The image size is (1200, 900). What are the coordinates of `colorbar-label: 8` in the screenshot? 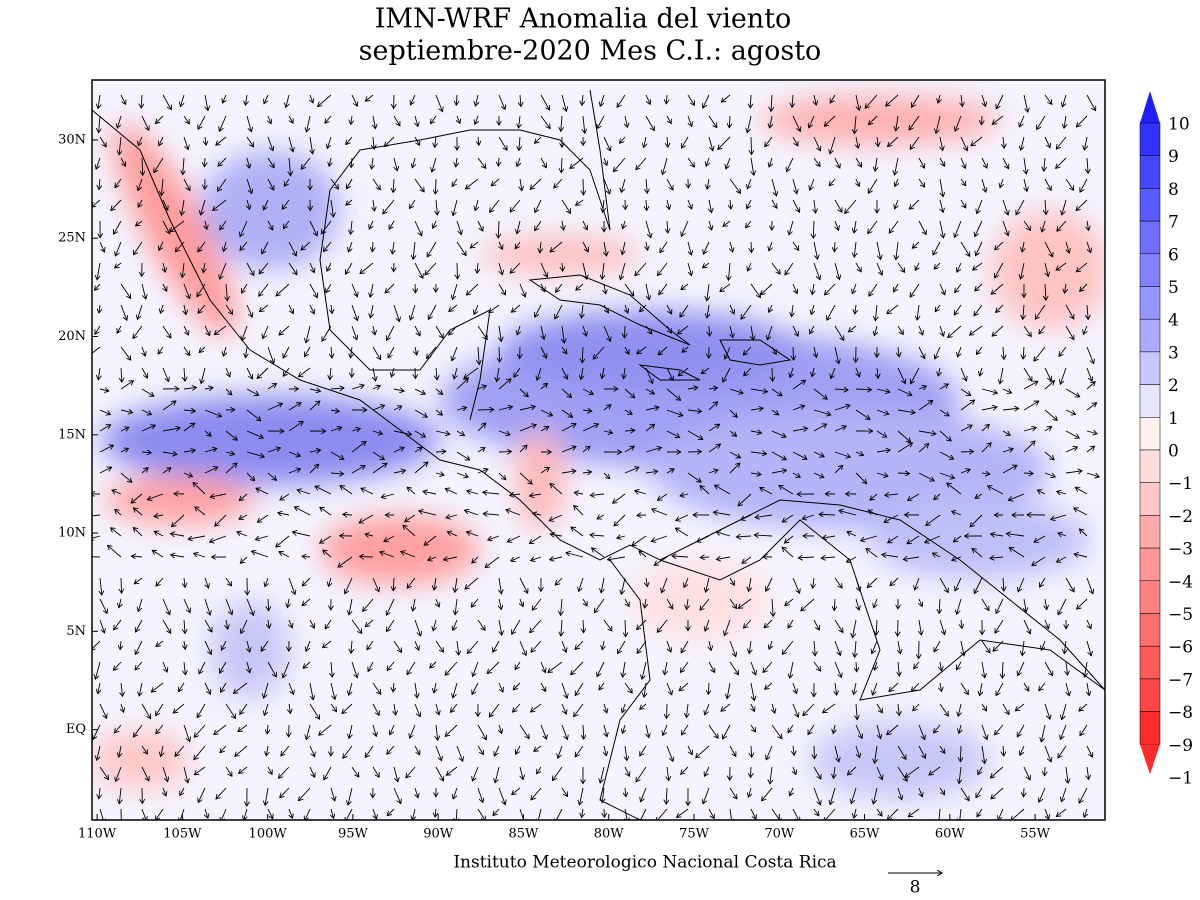 It's located at (1173, 190).